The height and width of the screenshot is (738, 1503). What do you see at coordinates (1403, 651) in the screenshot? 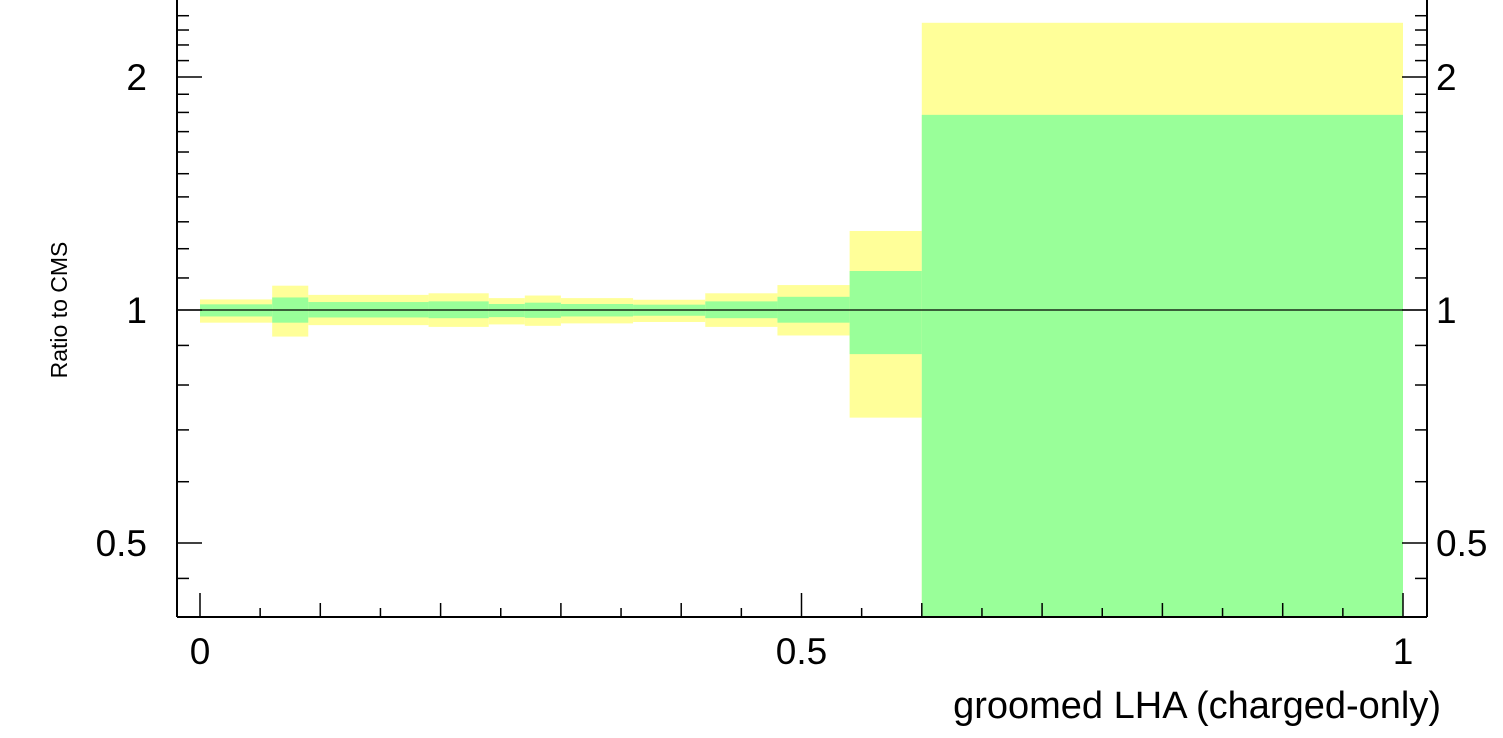
I see `x-tick-label-2: 1` at bounding box center [1403, 651].